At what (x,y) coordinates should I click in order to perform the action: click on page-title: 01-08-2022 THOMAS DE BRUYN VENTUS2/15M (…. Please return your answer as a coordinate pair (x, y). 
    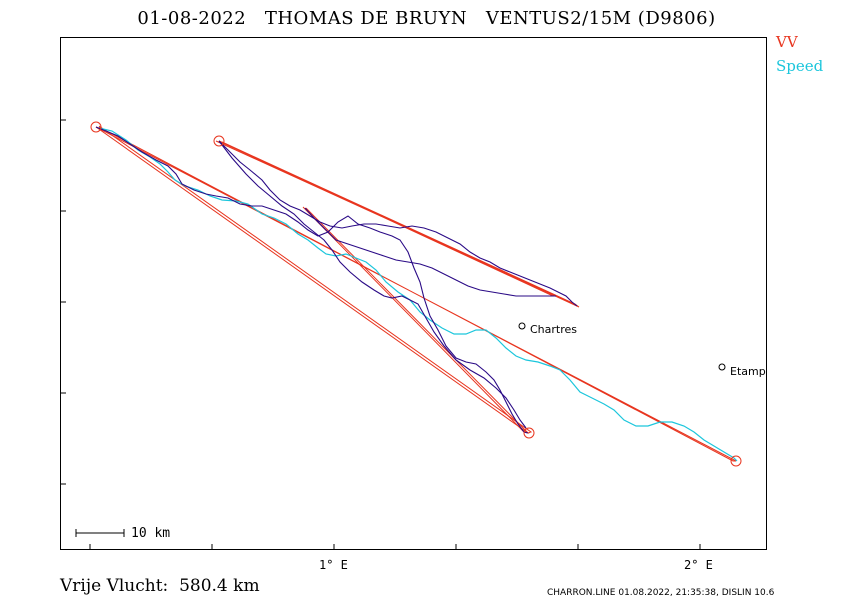
    Looking at the image, I should click on (426, 18).